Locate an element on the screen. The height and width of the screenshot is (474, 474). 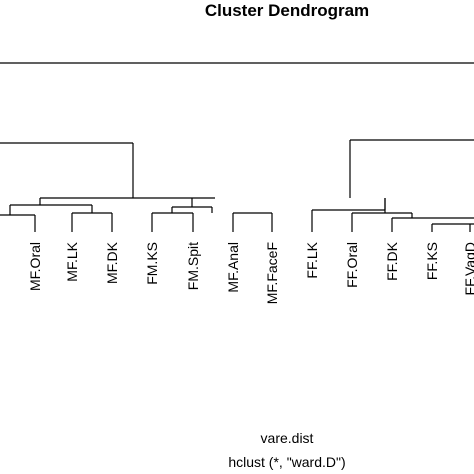
leaf-label: FF.KS is located at coordinates (432, 261).